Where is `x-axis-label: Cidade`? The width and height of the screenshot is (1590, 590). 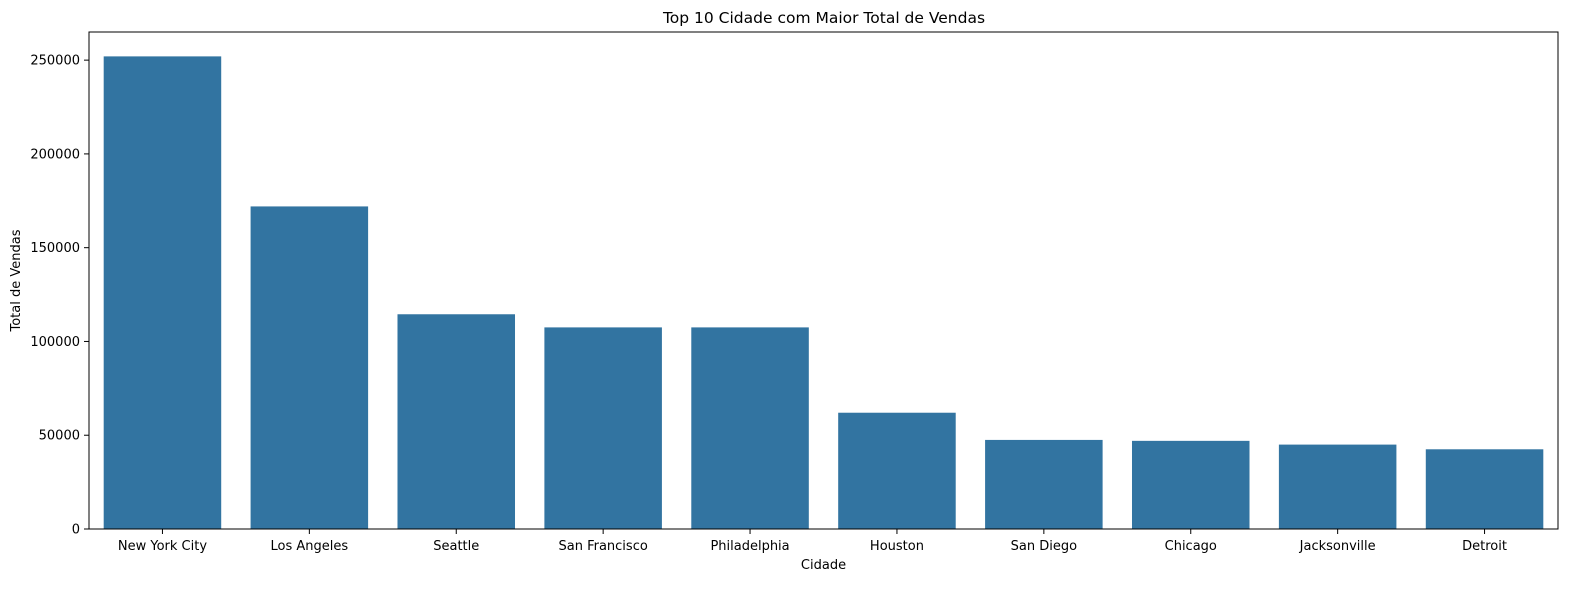
x-axis-label: Cidade is located at coordinates (823, 565).